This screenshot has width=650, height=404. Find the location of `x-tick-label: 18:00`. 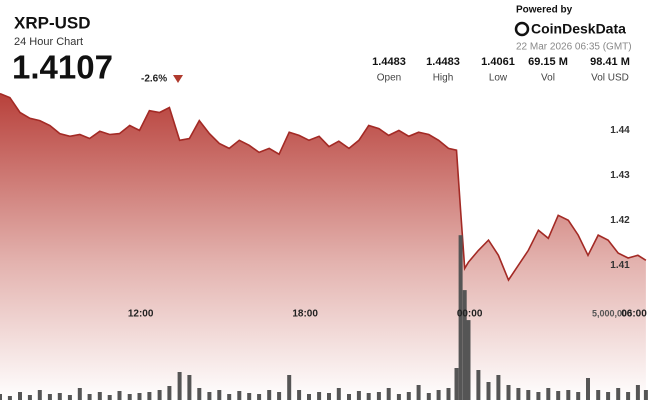

x-tick-label: 18:00 is located at coordinates (305, 314).